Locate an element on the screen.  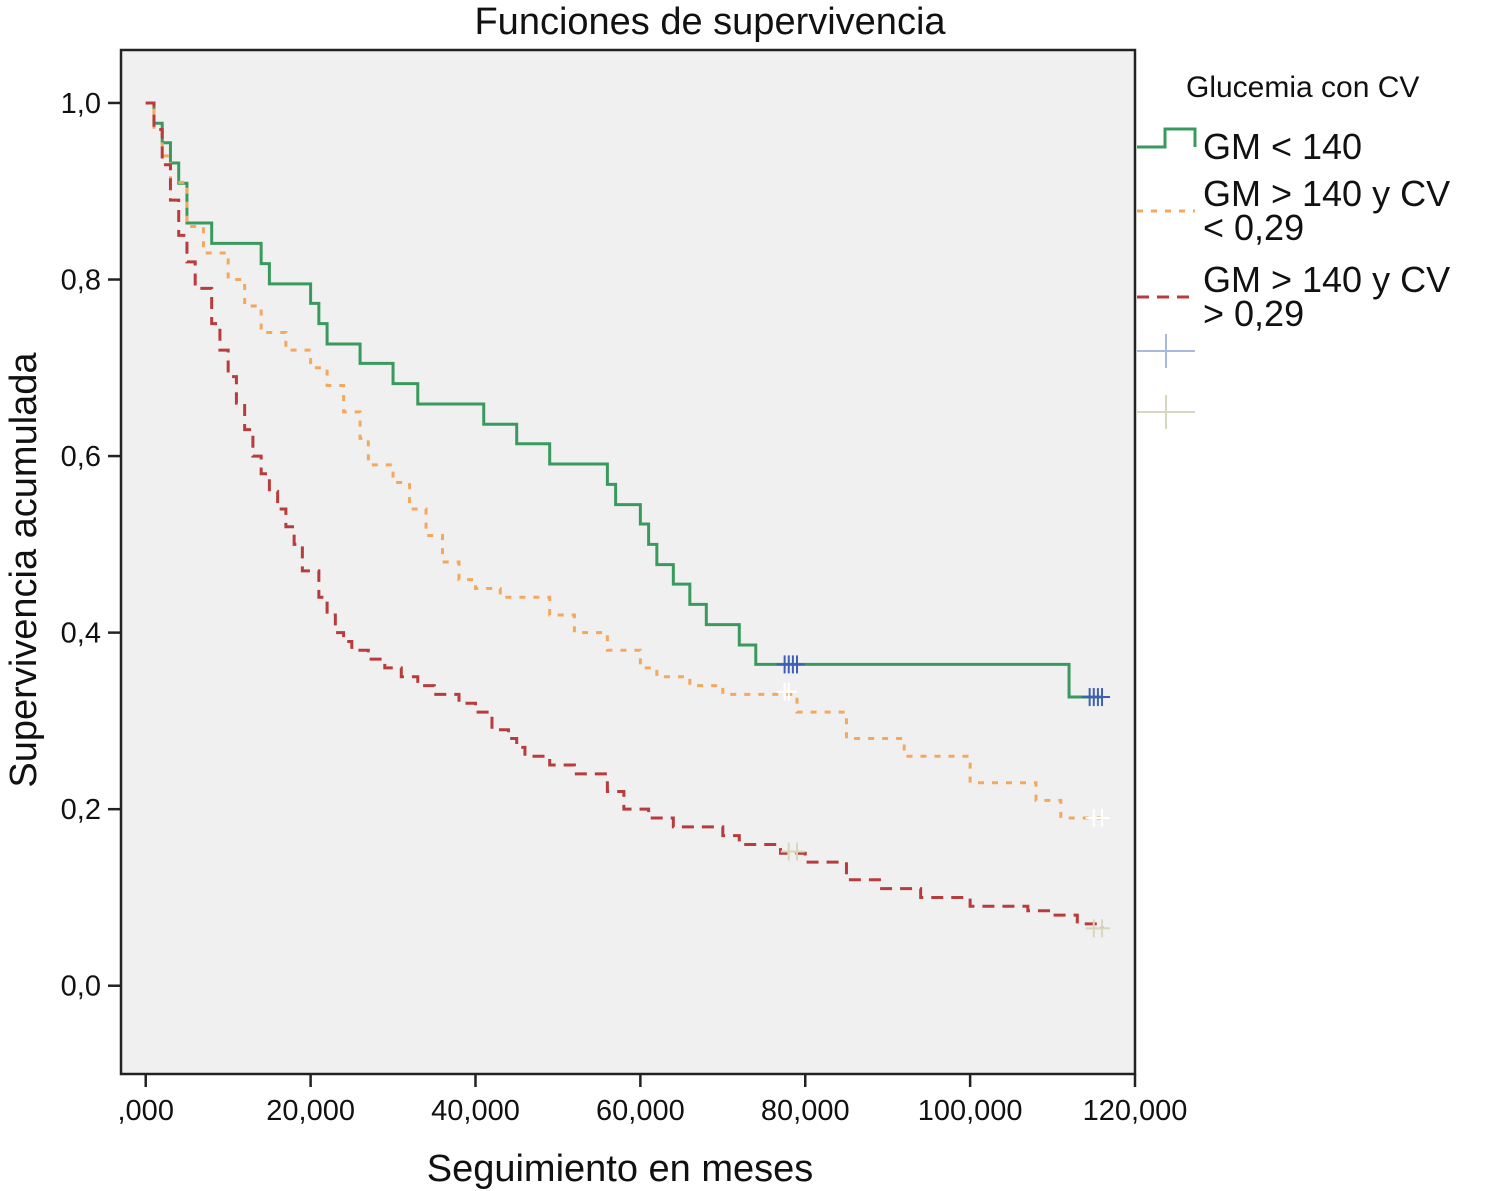
legend-title: Glucemia con CV is located at coordinates (1302, 87).